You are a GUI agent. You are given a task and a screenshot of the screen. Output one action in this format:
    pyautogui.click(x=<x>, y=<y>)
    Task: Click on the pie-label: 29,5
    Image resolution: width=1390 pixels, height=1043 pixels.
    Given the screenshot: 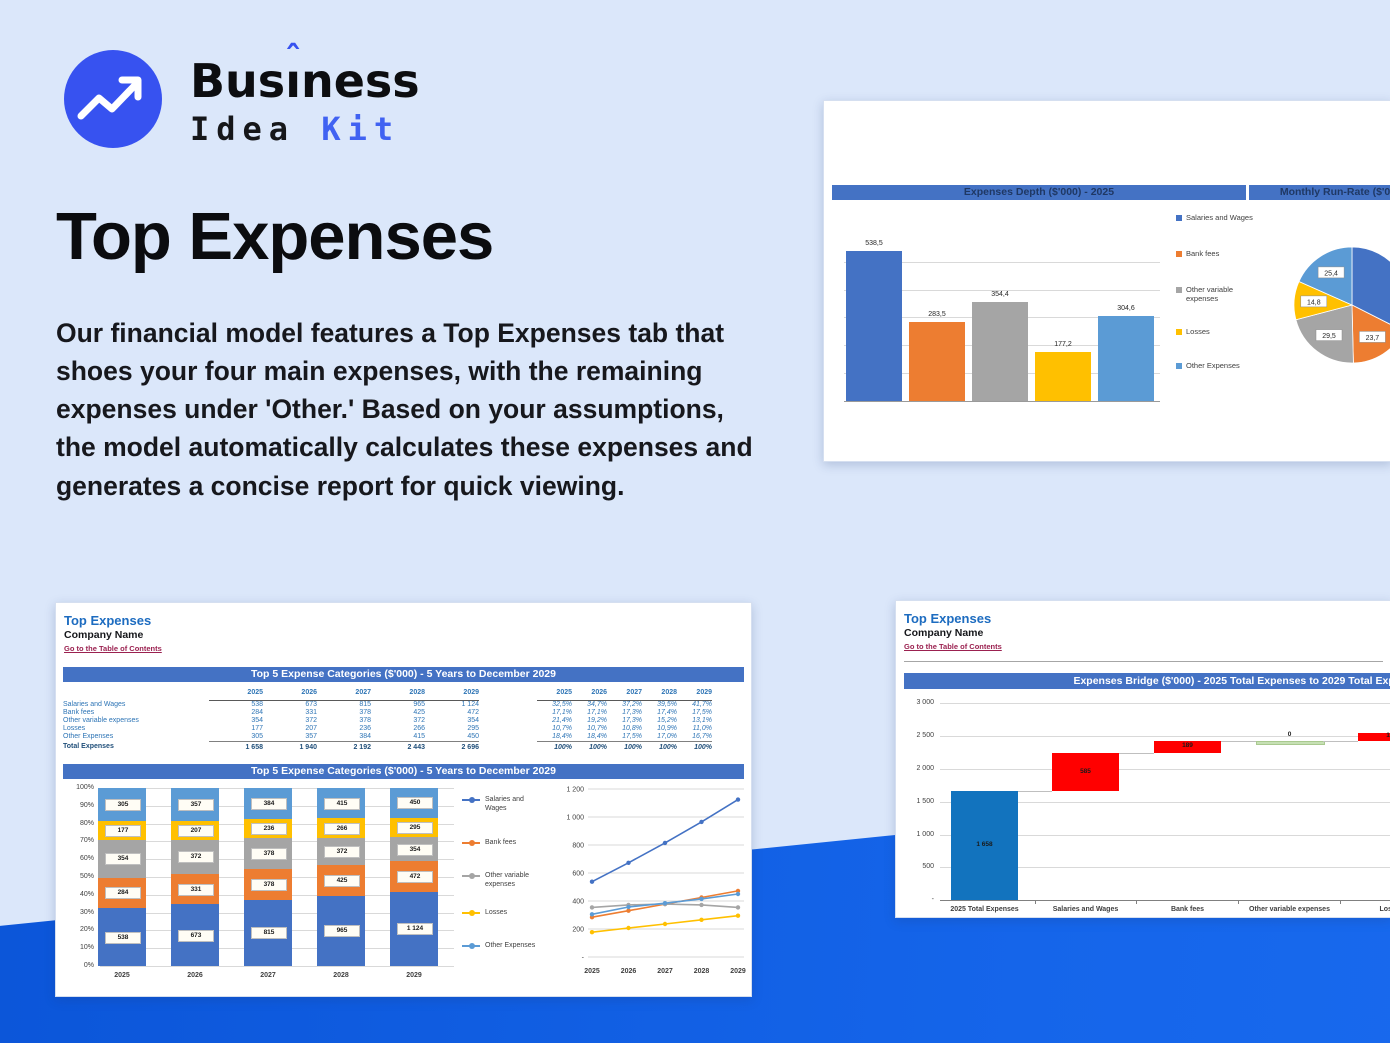 What is the action you would take?
    pyautogui.click(x=1329, y=336)
    